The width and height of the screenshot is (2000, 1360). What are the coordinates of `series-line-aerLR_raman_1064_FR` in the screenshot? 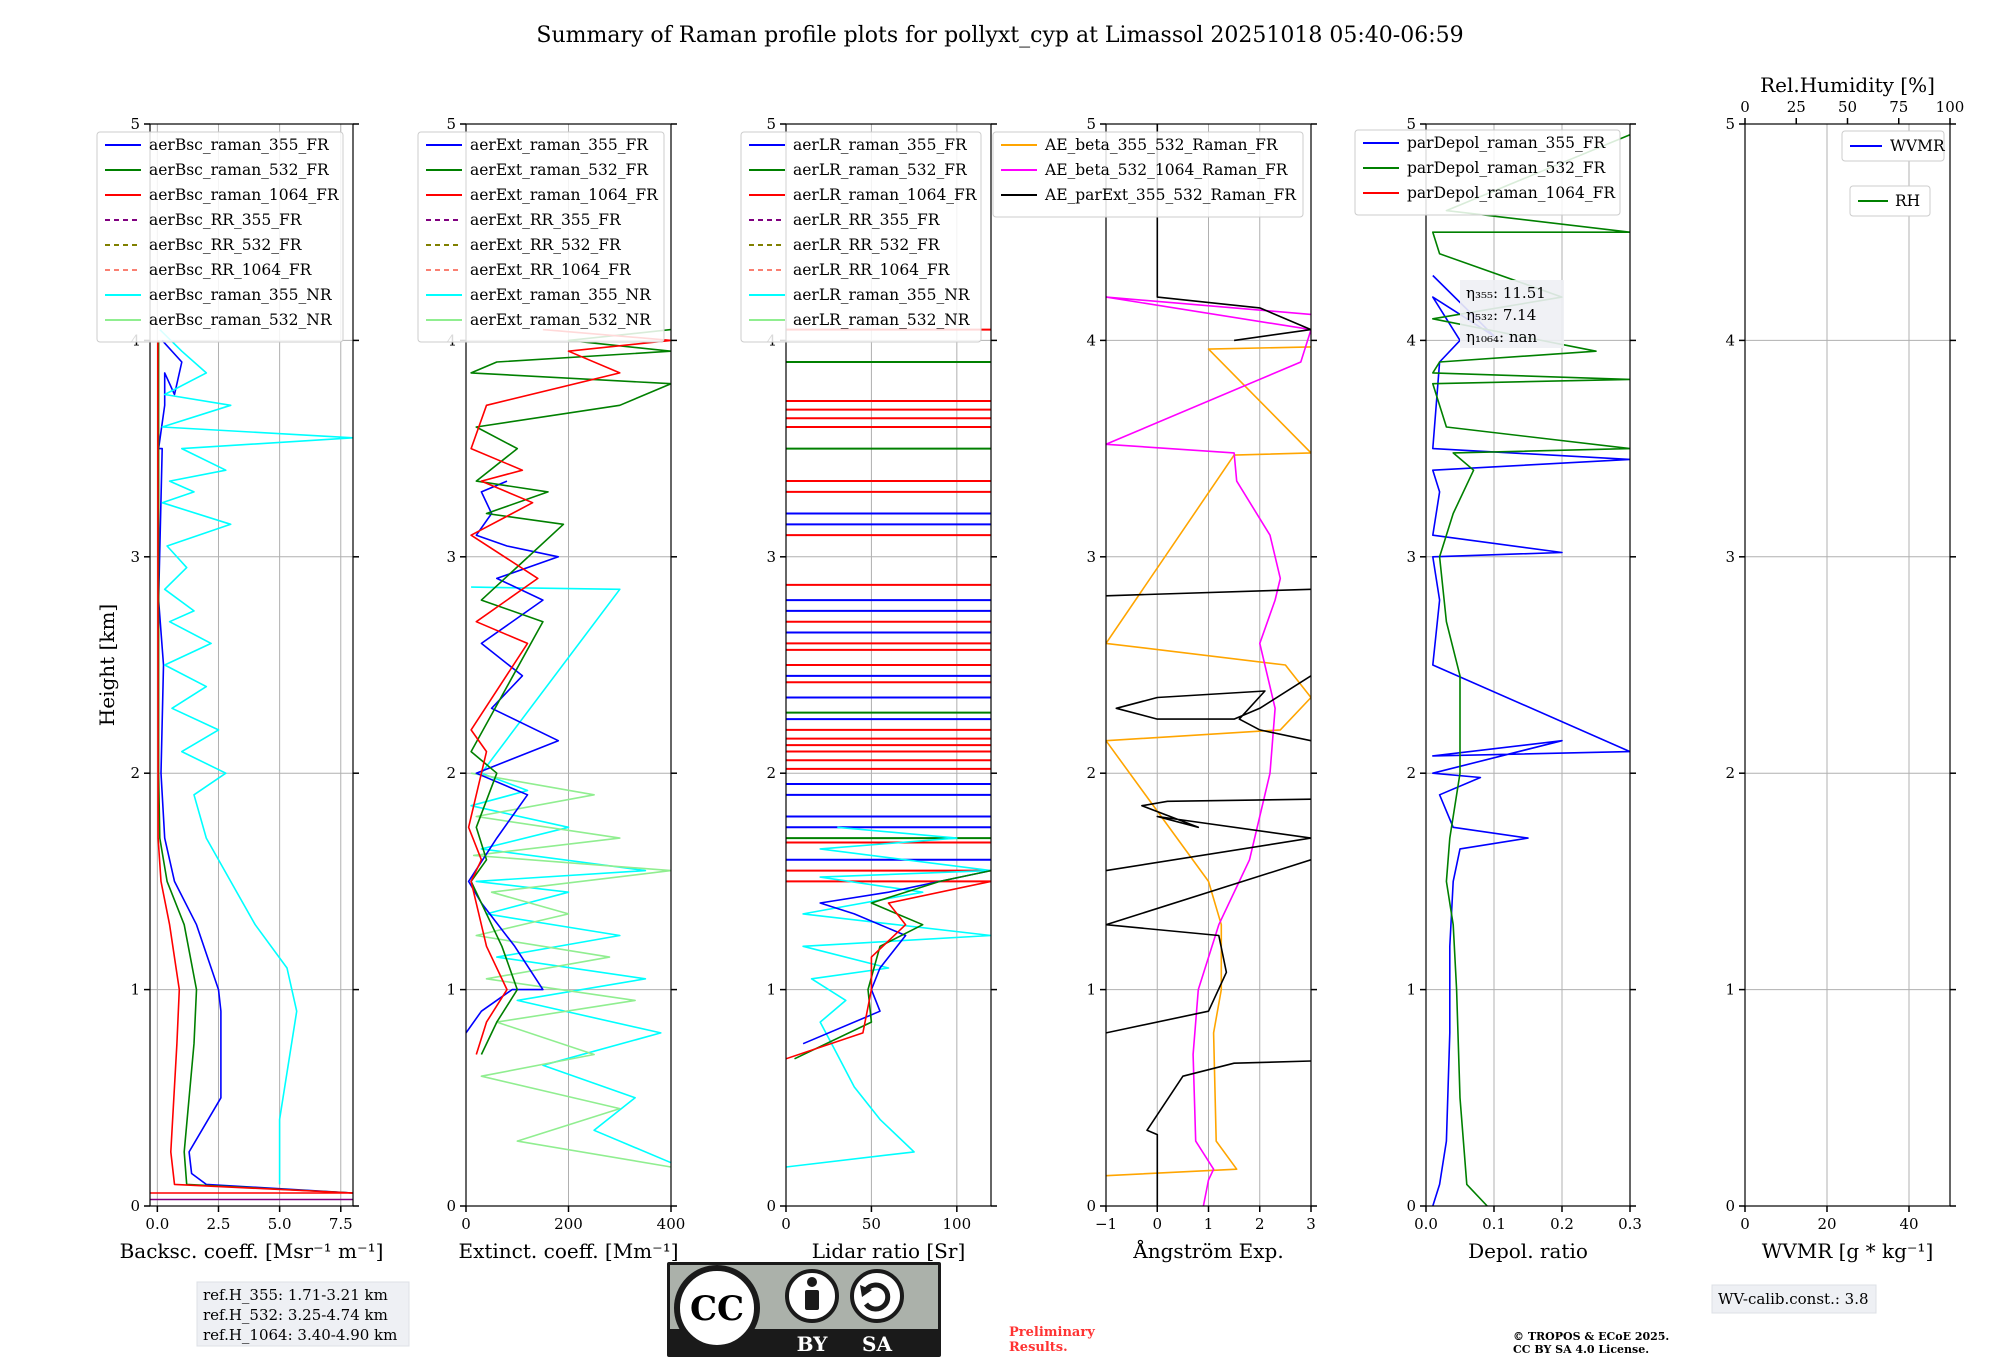 It's located at (888, 970).